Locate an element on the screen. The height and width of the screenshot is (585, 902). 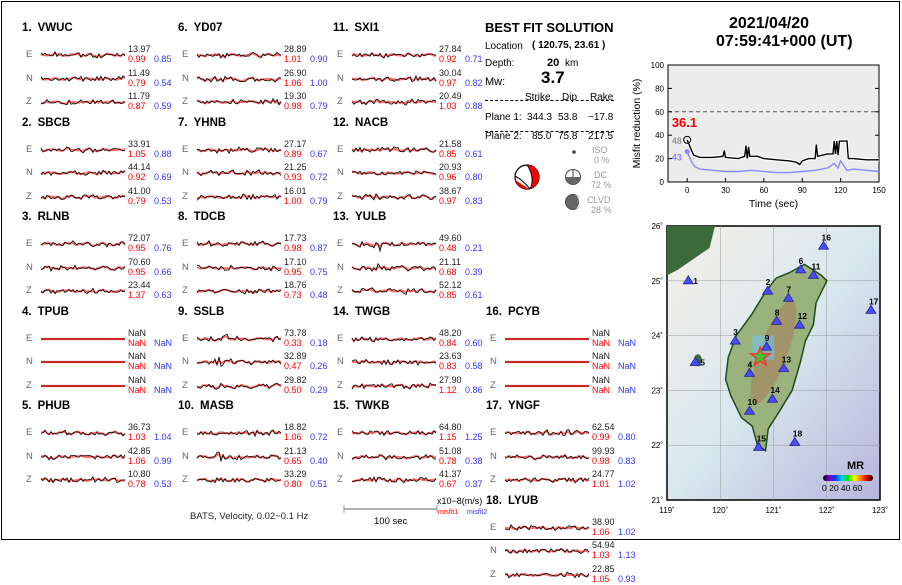
station-number: 8. is located at coordinates (183, 217).